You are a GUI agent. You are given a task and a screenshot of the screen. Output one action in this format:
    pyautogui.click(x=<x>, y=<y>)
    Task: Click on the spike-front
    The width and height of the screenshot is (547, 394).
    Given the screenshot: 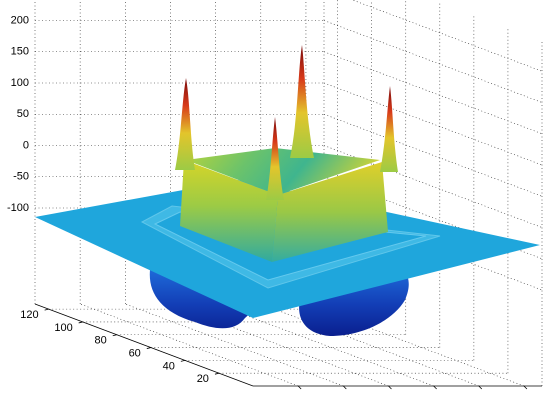 What is the action you would take?
    pyautogui.click(x=275, y=158)
    